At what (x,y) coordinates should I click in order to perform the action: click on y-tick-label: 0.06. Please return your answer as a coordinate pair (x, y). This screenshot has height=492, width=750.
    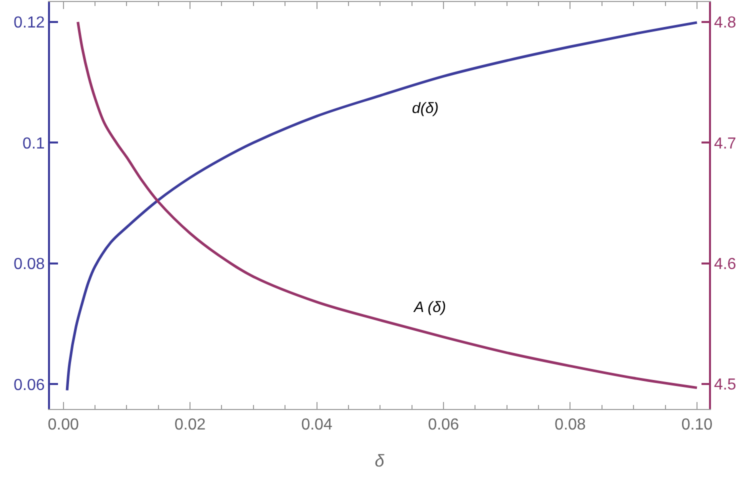
    Looking at the image, I should click on (29, 385).